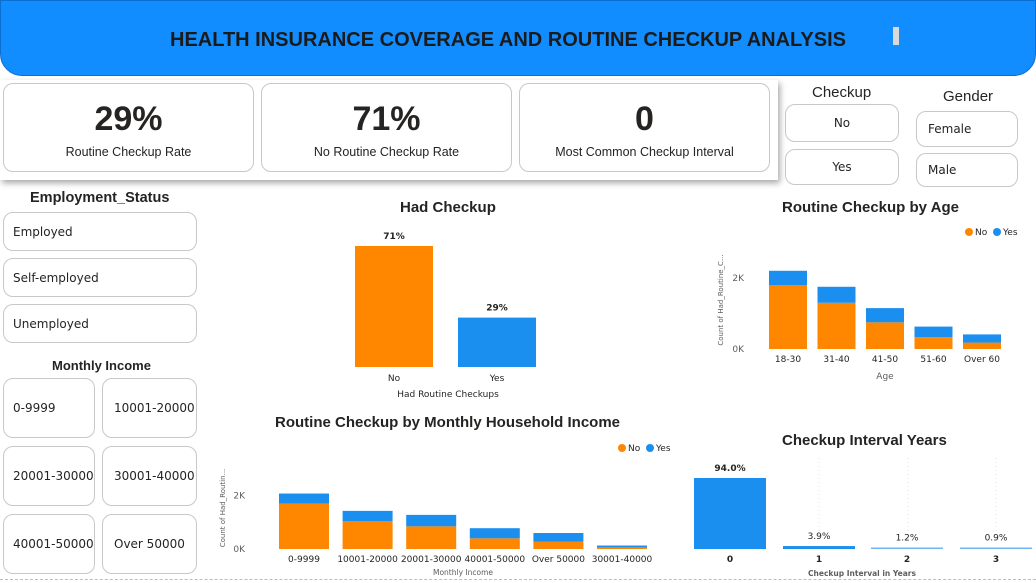 The height and width of the screenshot is (583, 1036). Describe the element at coordinates (497, 309) in the screenshot. I see `data-label: 29%` at that location.